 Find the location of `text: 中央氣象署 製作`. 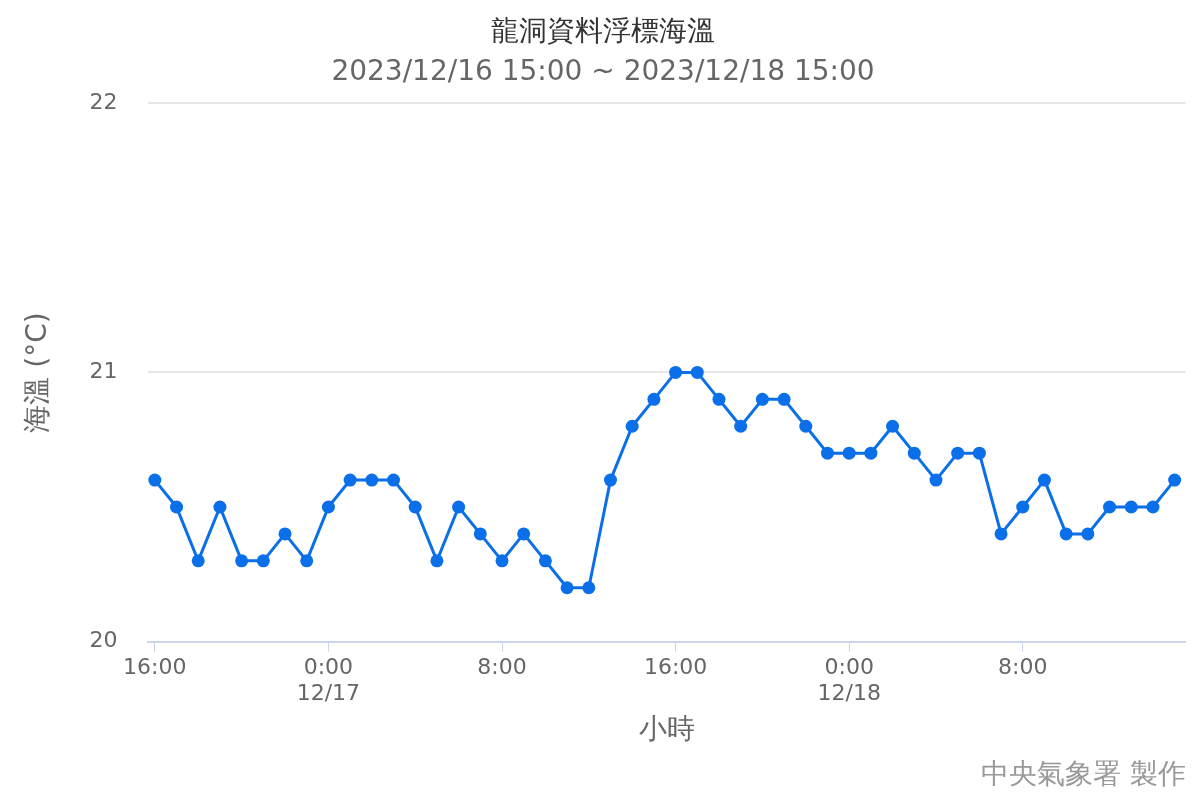

text: 中央氣象署 製作 is located at coordinates (1083, 774).